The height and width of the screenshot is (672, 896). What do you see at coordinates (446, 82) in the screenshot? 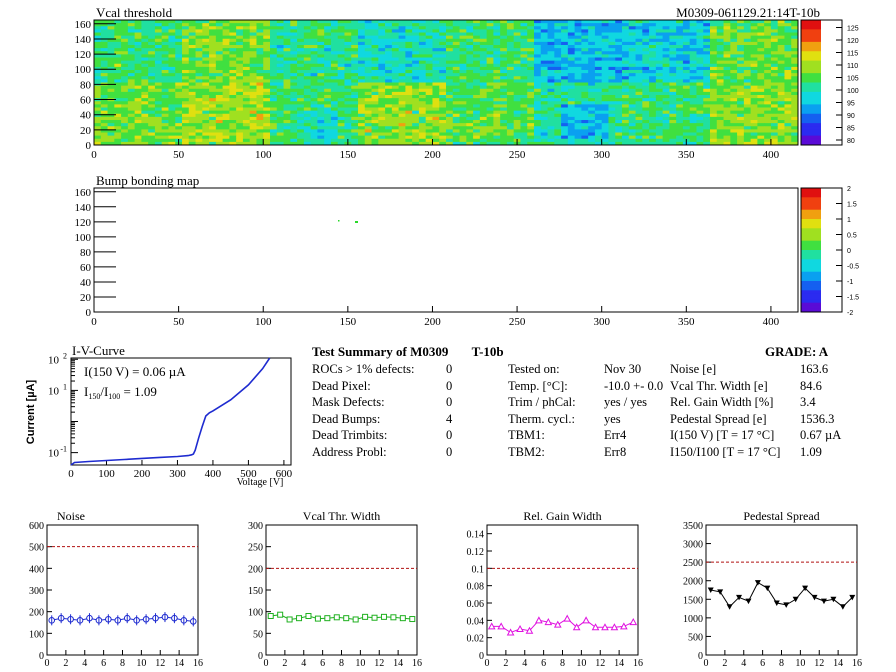
I see `vcal-map-frame` at bounding box center [446, 82].